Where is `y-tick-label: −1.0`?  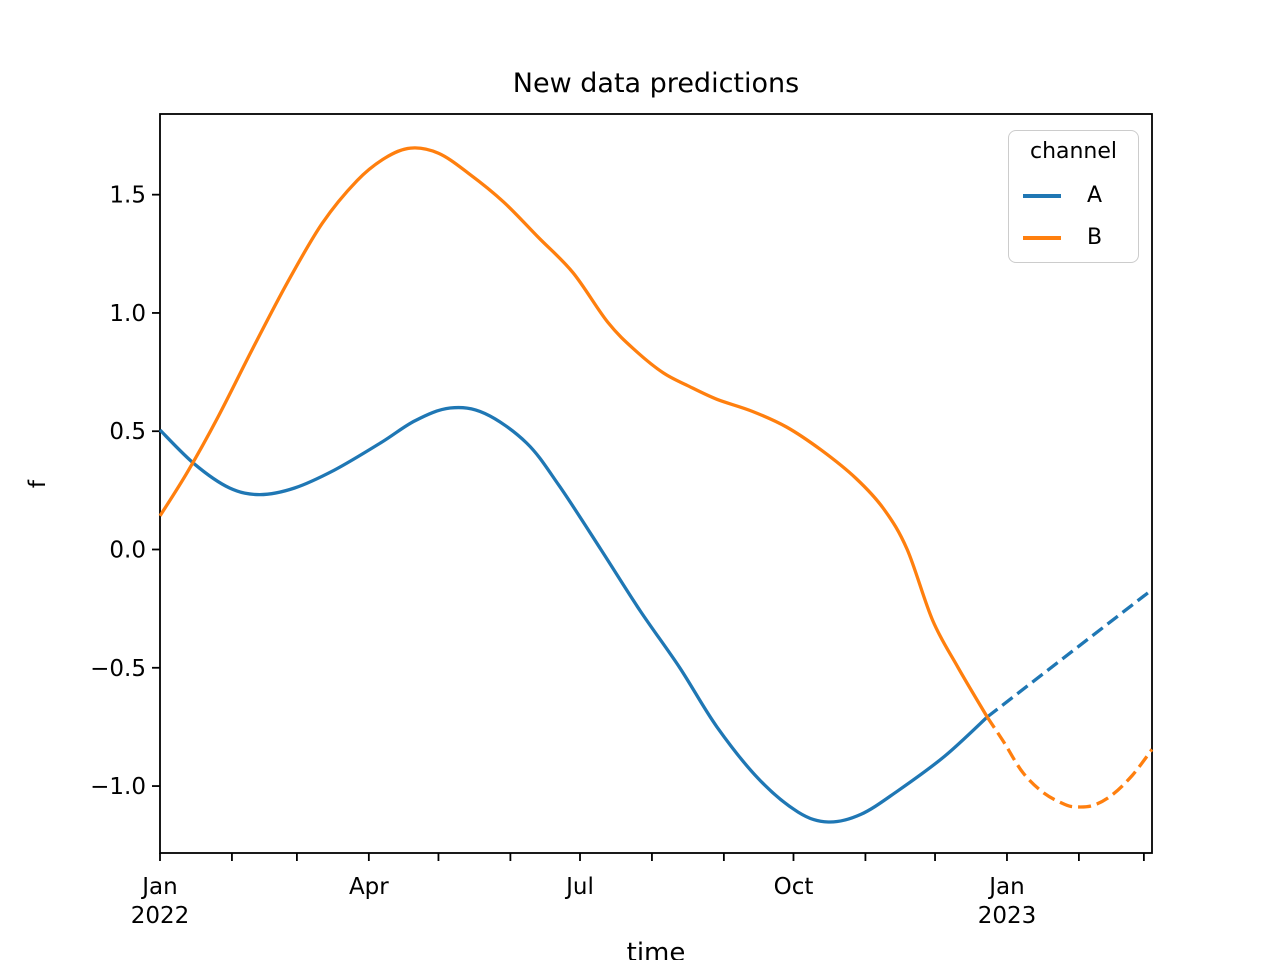 y-tick-label: −1.0 is located at coordinates (118, 787).